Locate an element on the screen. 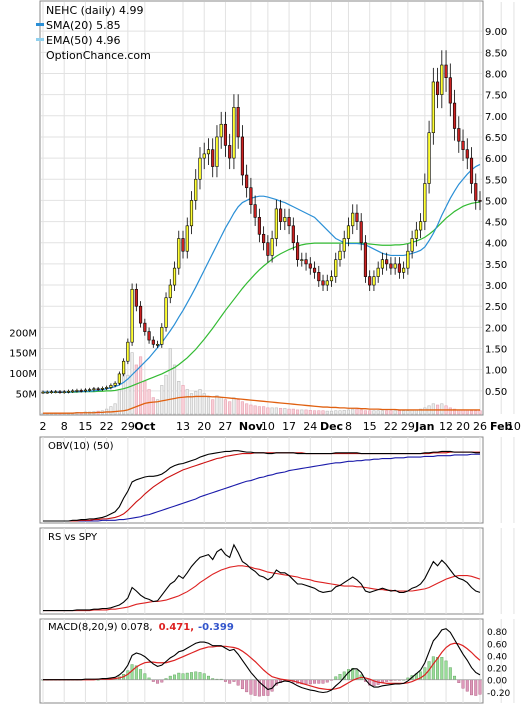  macd-label: MACD(8,20,9) 0.078, 0.471, -0.399 is located at coordinates (141, 627).